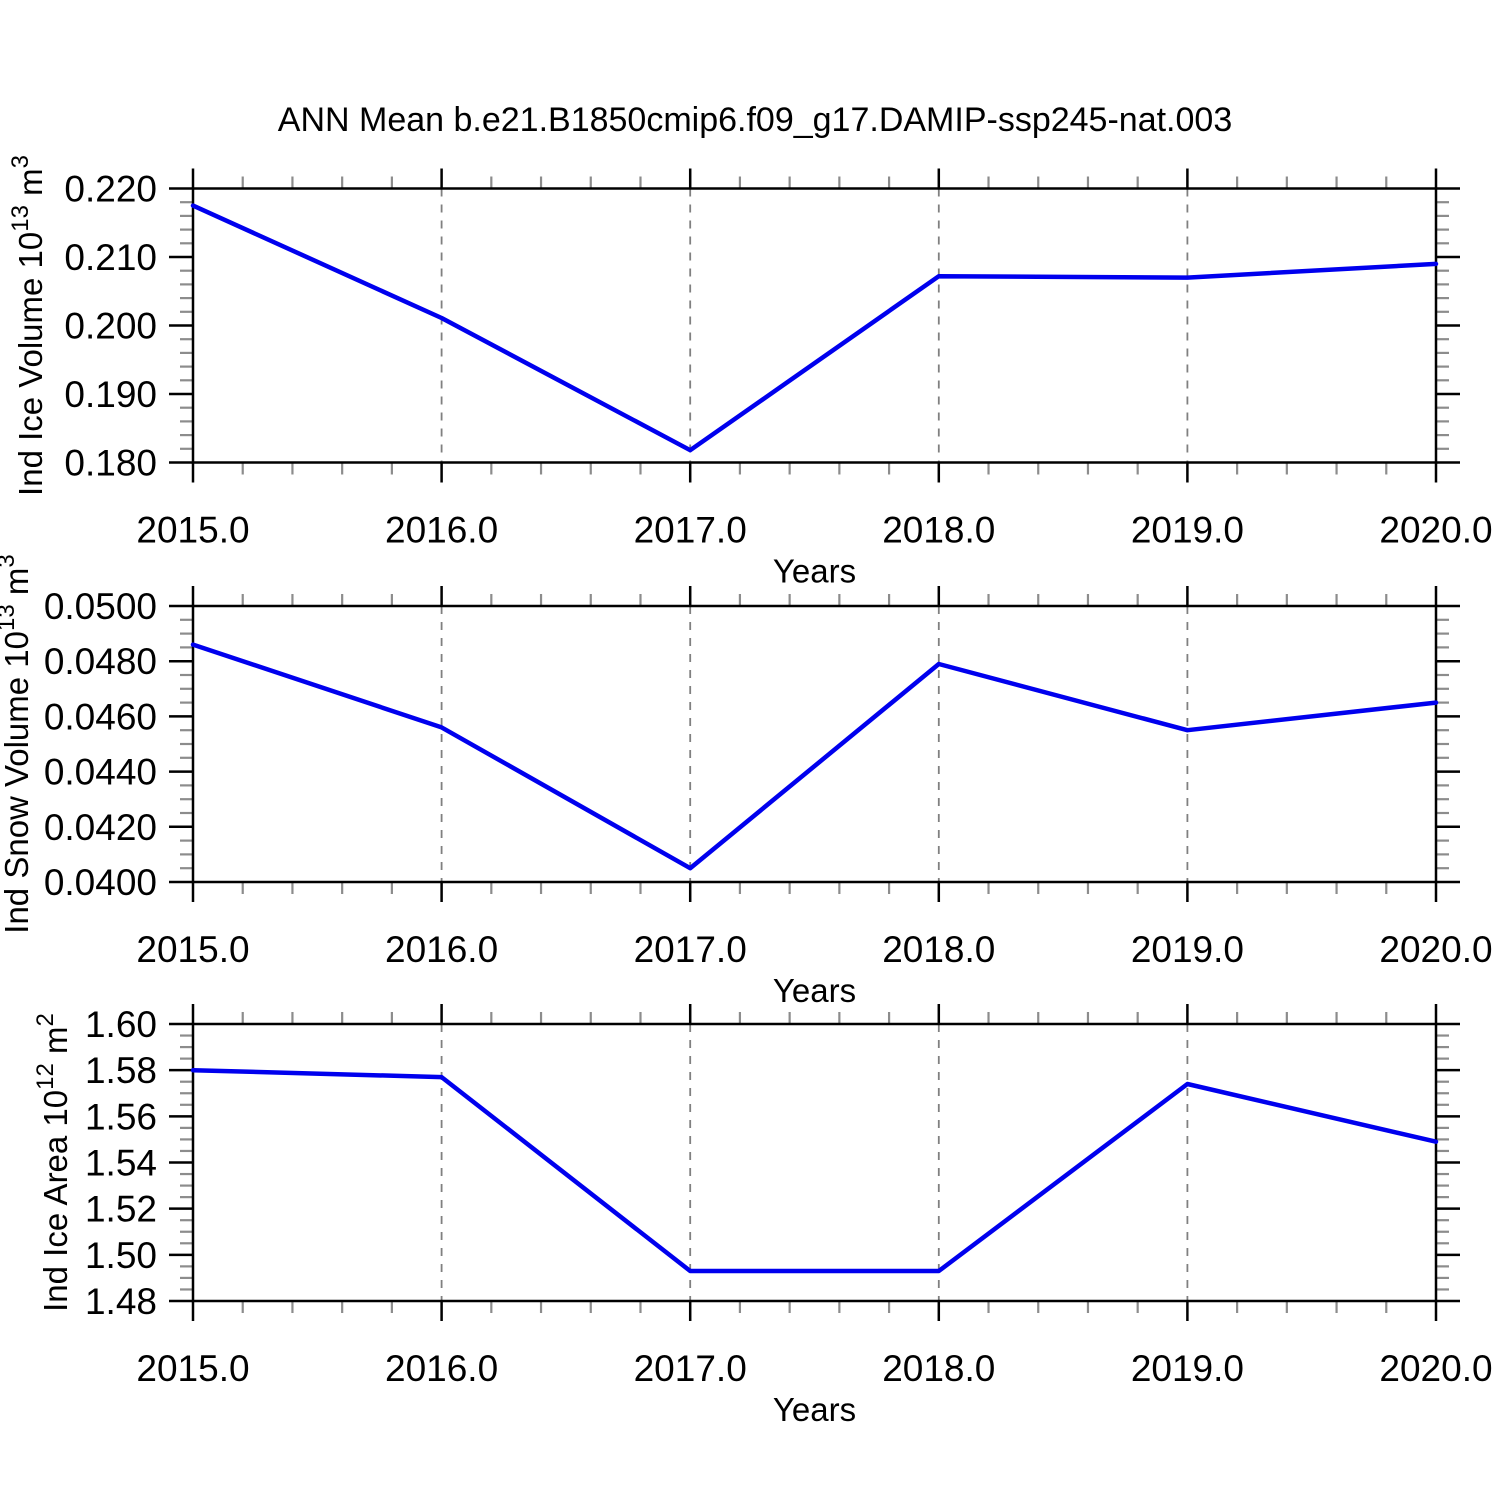  What do you see at coordinates (110, 257) in the screenshot?
I see `y-tick-label: 0.210` at bounding box center [110, 257].